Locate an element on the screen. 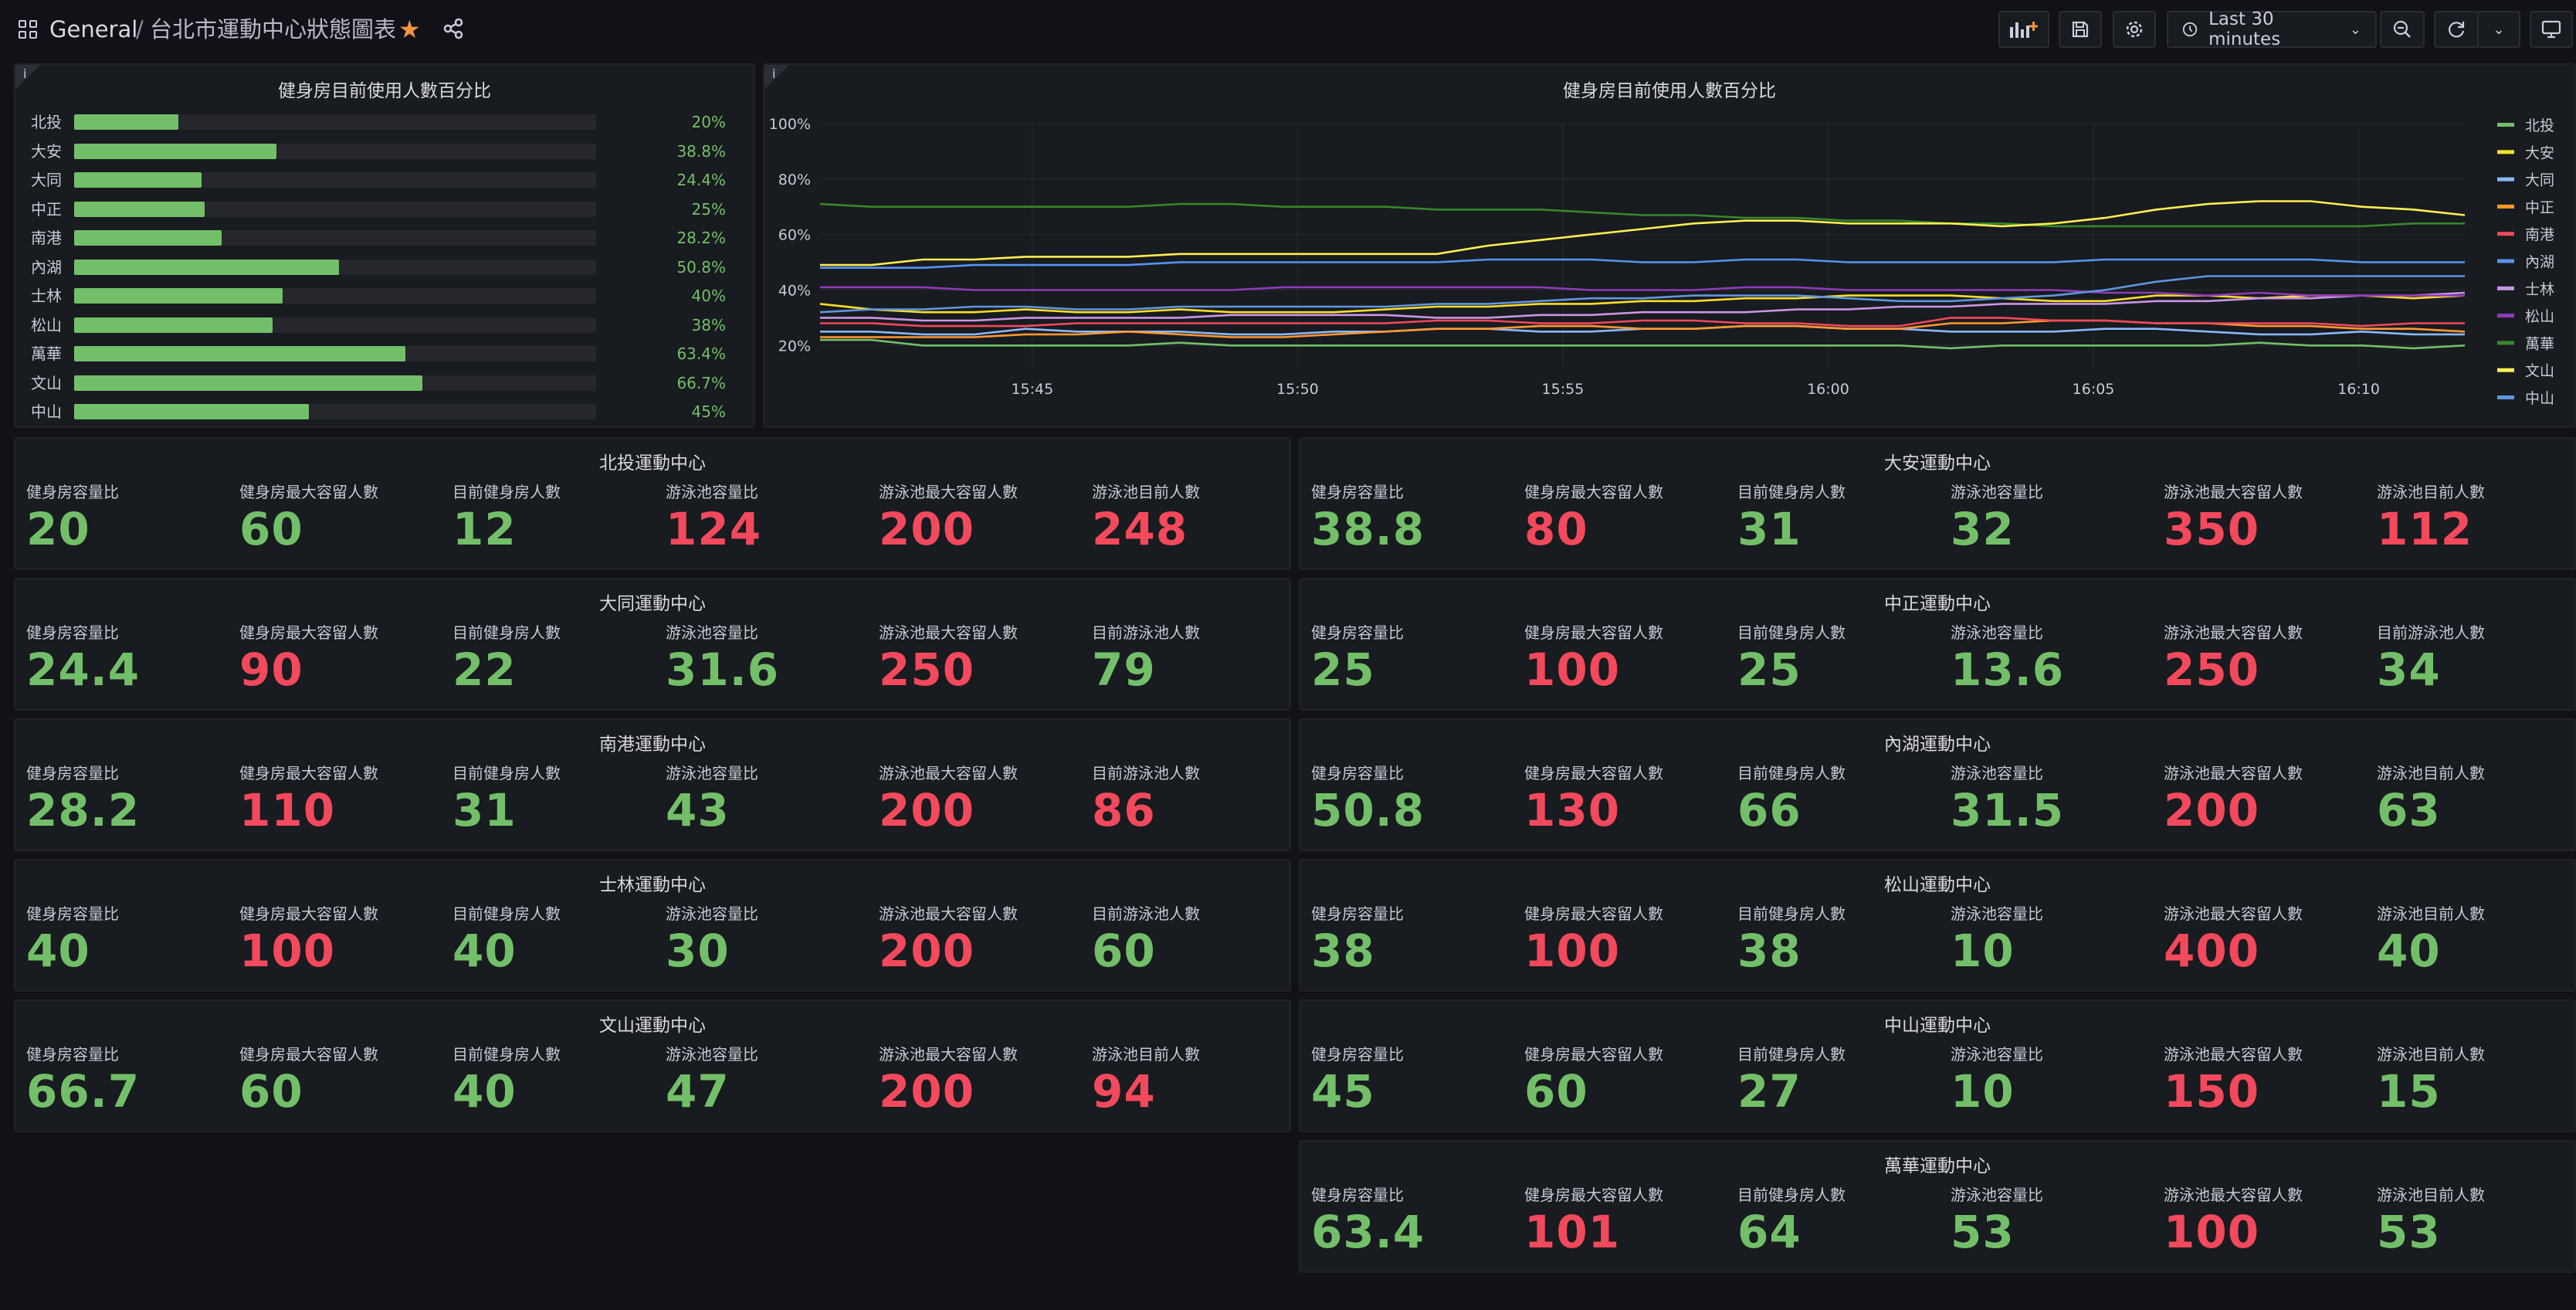  star-icon: ★ is located at coordinates (409, 30).